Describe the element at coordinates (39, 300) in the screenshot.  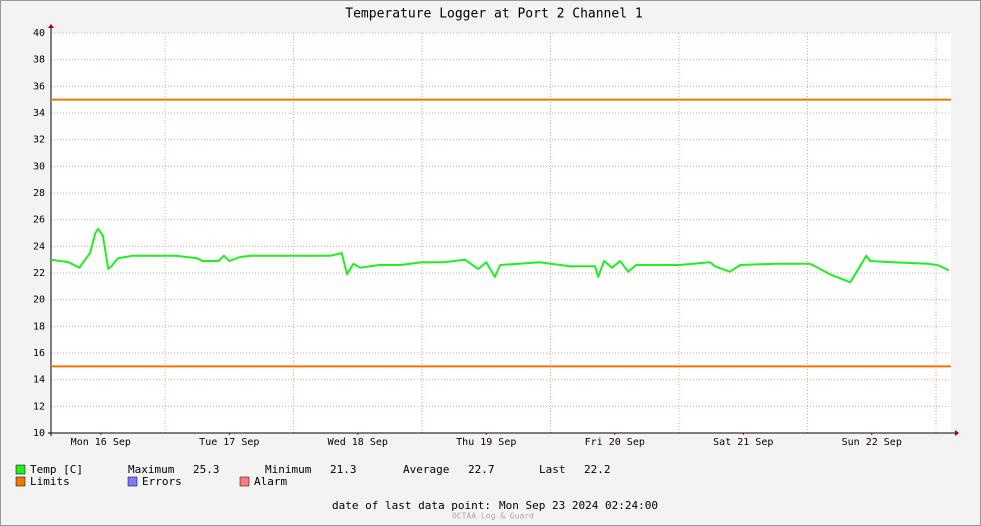
I see `y-tick-label: 20` at that location.